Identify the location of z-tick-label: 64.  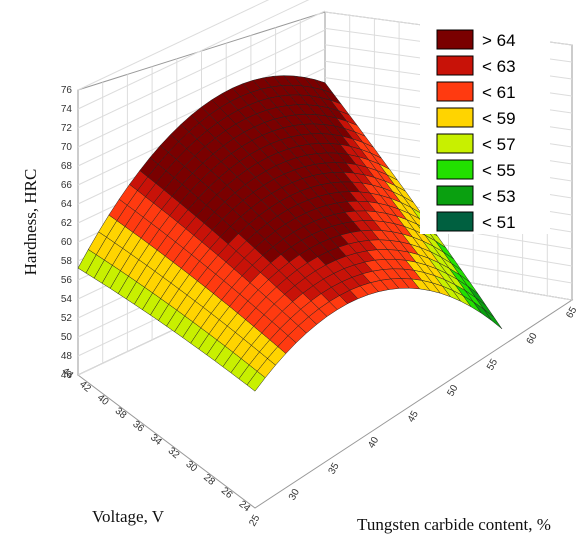
(67, 204).